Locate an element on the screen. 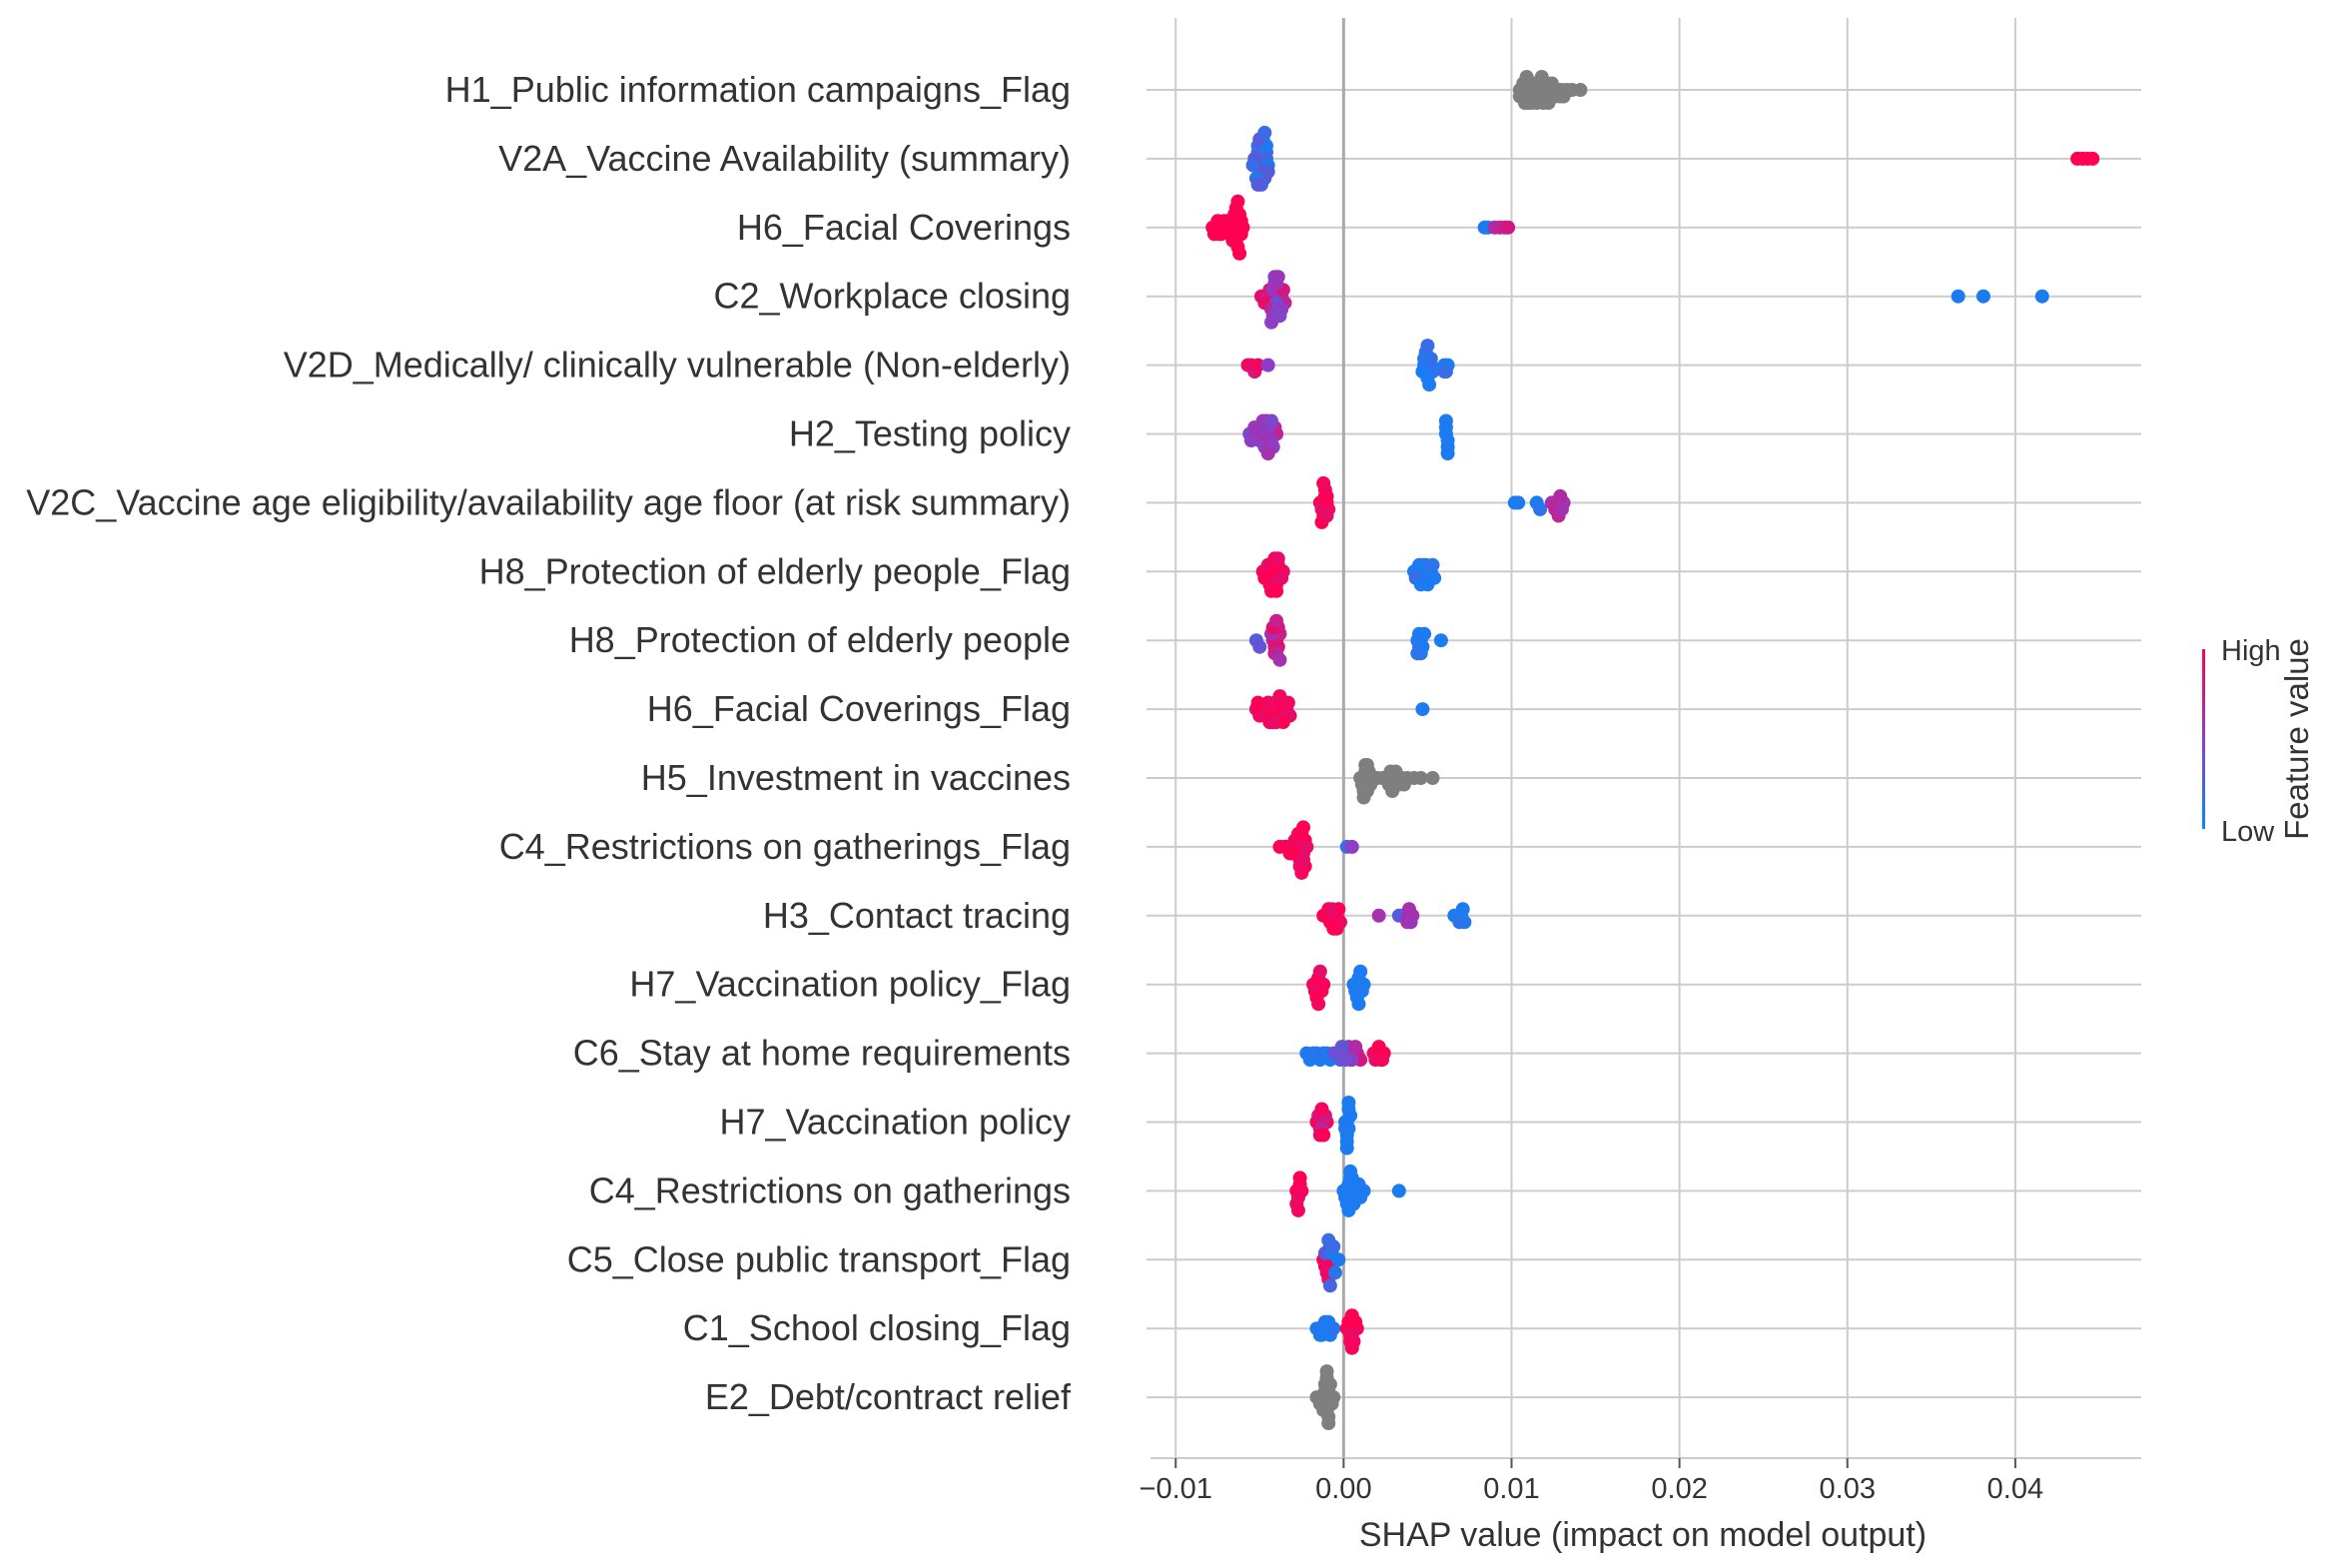 Image resolution: width=2328 pixels, height=1568 pixels. feature-label: V2A_Vaccine Availability (summary) is located at coordinates (784, 158).